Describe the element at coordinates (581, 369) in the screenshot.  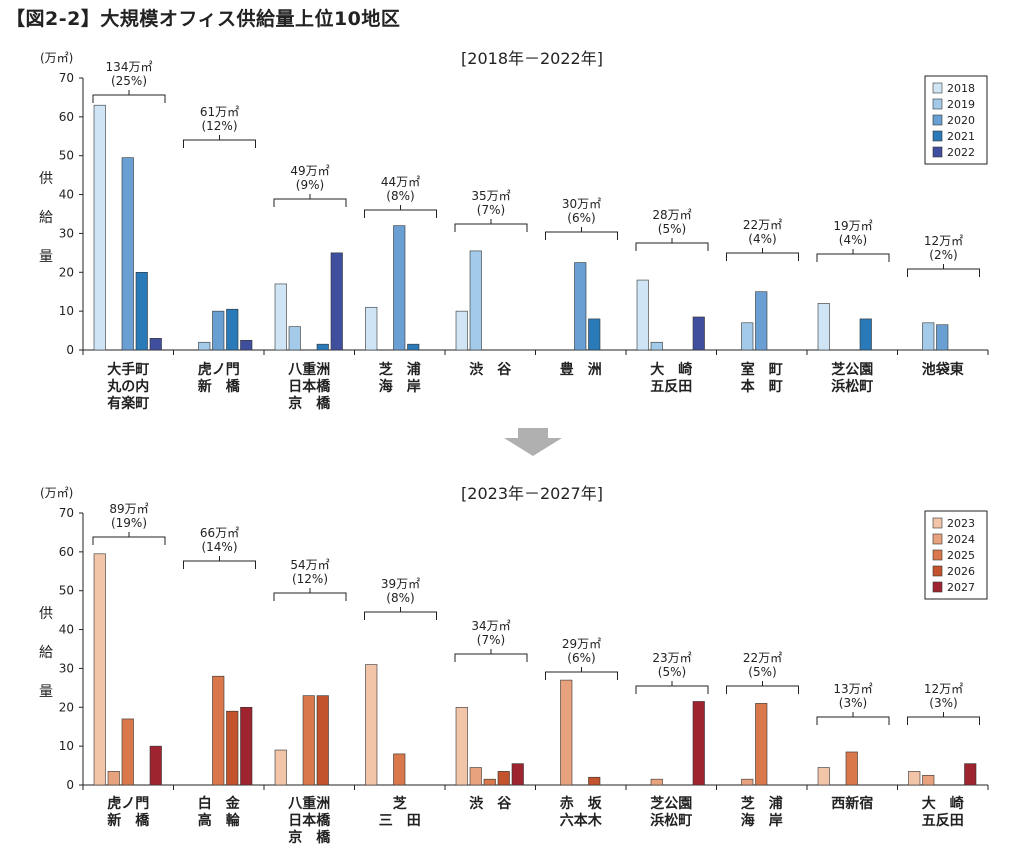
I see `panel1-category-label: 豊 洲` at that location.